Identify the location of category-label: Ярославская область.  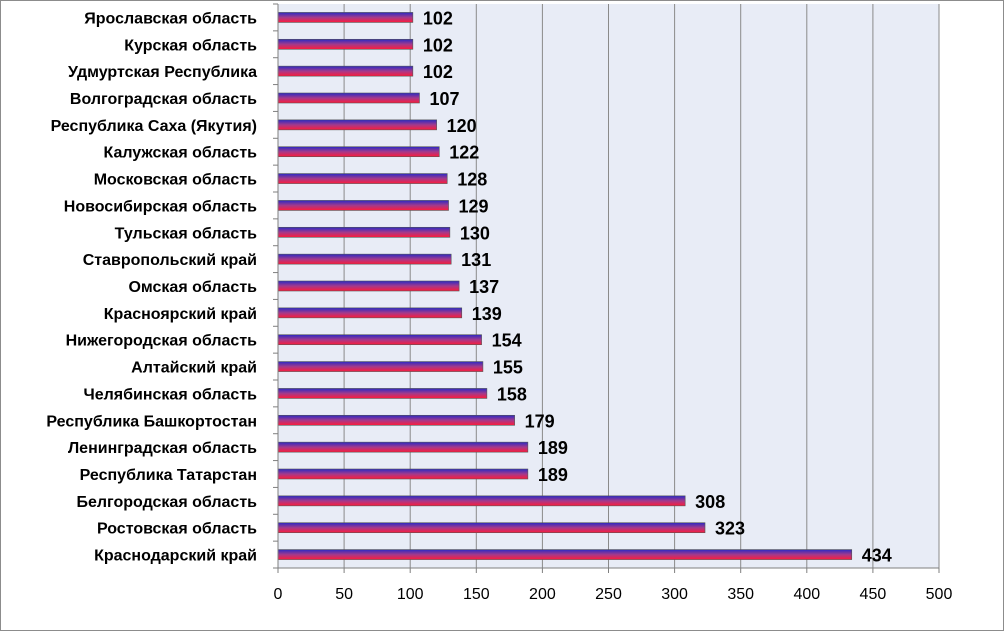
(170, 18).